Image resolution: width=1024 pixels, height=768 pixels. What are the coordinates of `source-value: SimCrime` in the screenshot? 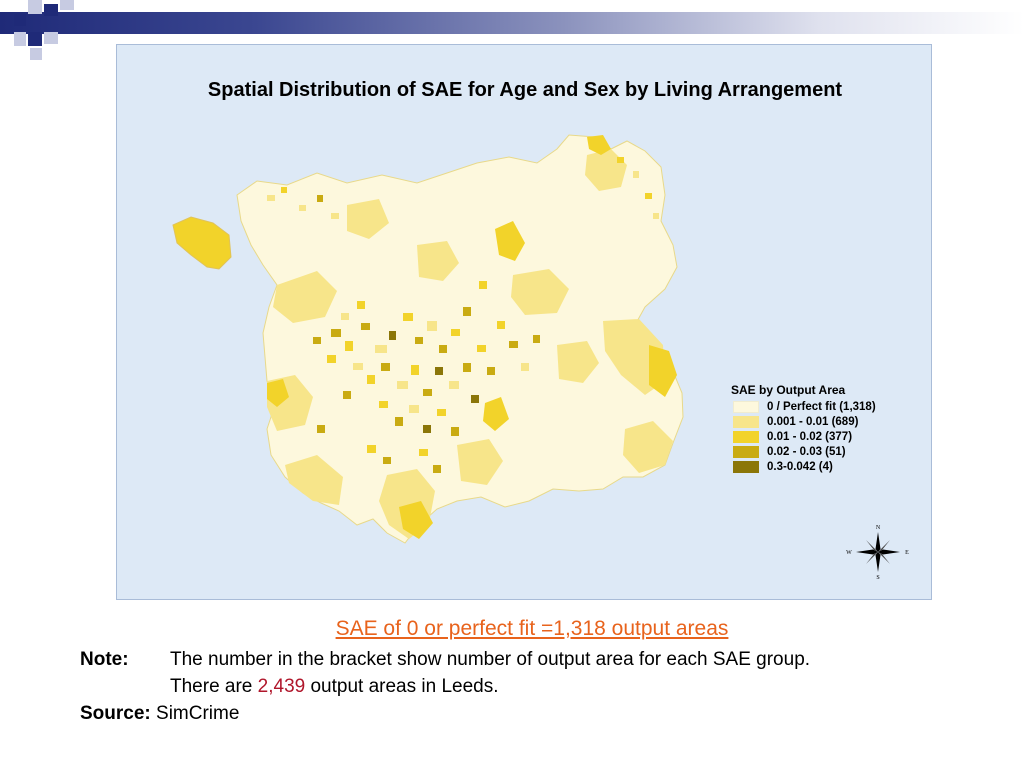 It's located at (198, 713).